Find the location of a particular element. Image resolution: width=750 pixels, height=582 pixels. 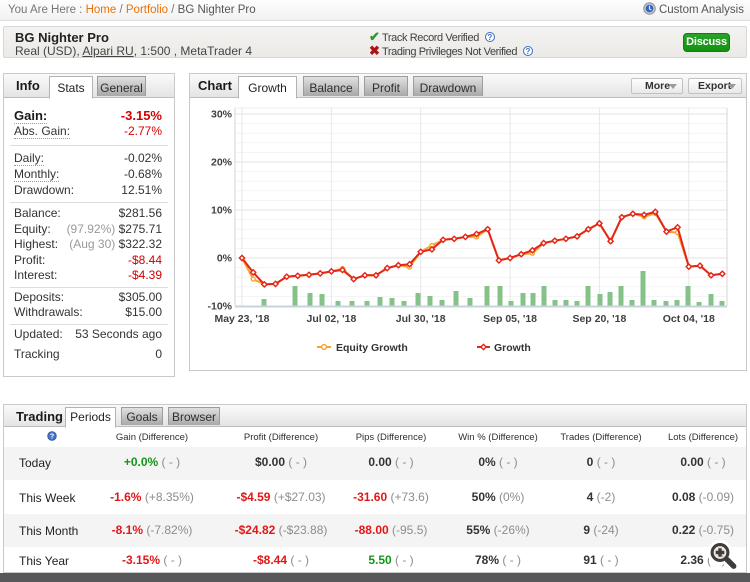

svg-text: Equity Growth is located at coordinates (372, 348).